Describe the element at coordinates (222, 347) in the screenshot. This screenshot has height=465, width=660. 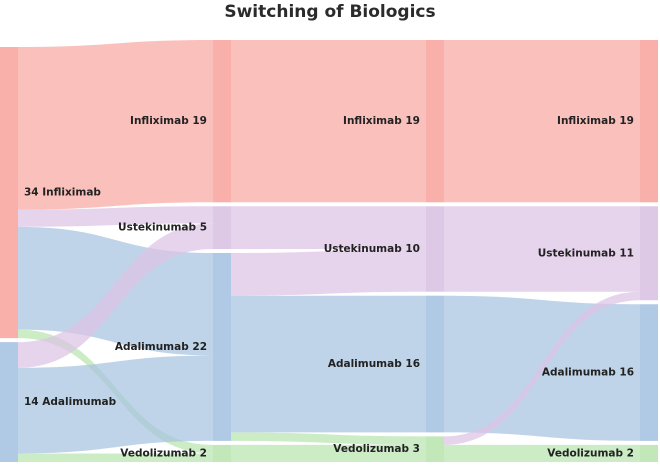
I see `node-C1` at that location.